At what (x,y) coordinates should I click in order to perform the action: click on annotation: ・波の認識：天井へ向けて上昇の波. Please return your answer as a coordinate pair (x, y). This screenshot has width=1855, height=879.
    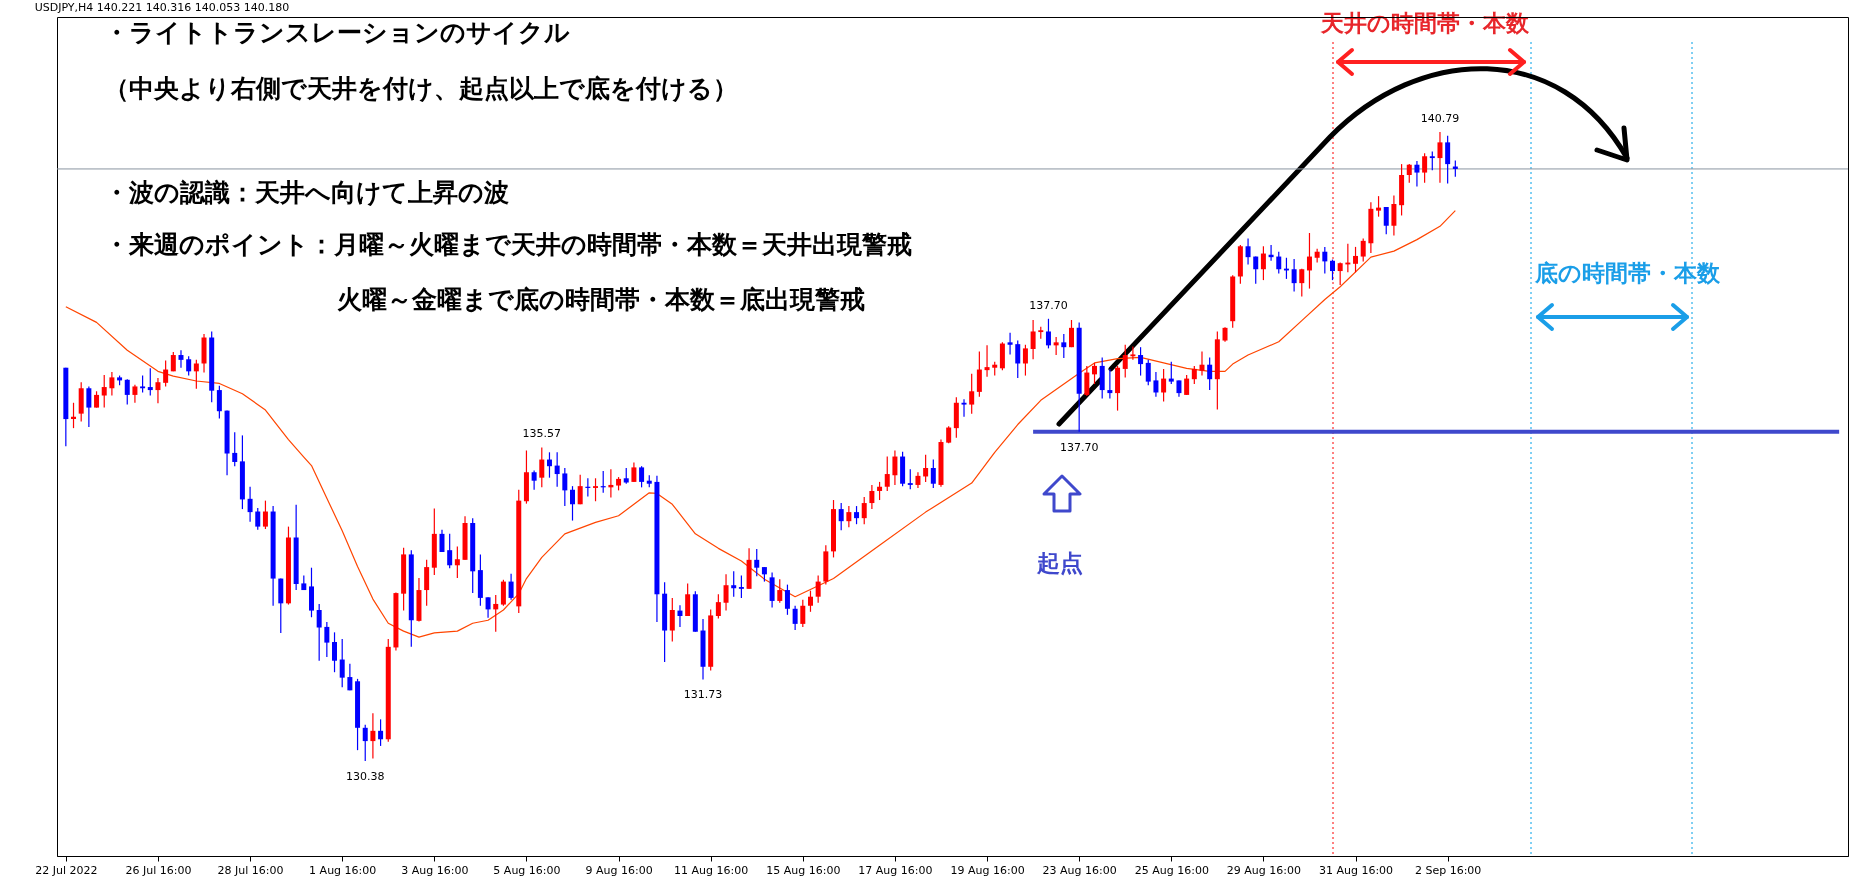
    Looking at the image, I should click on (306, 193).